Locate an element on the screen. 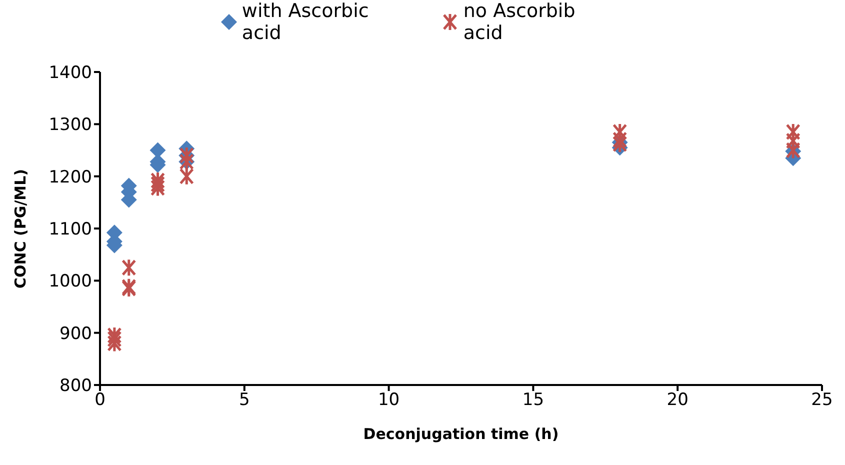 The width and height of the screenshot is (845, 465). y-tick-label: 1300 is located at coordinates (70, 125).